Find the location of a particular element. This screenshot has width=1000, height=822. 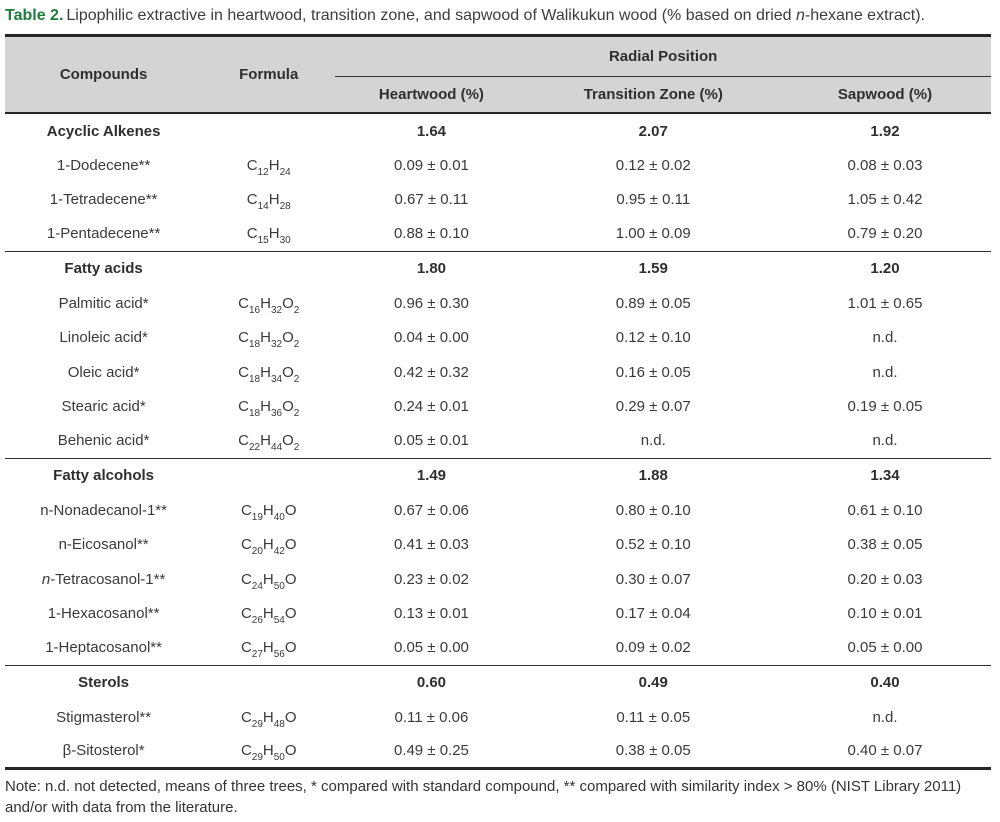

header-row-top: Compounds Formula Radial Position is located at coordinates (498, 74).